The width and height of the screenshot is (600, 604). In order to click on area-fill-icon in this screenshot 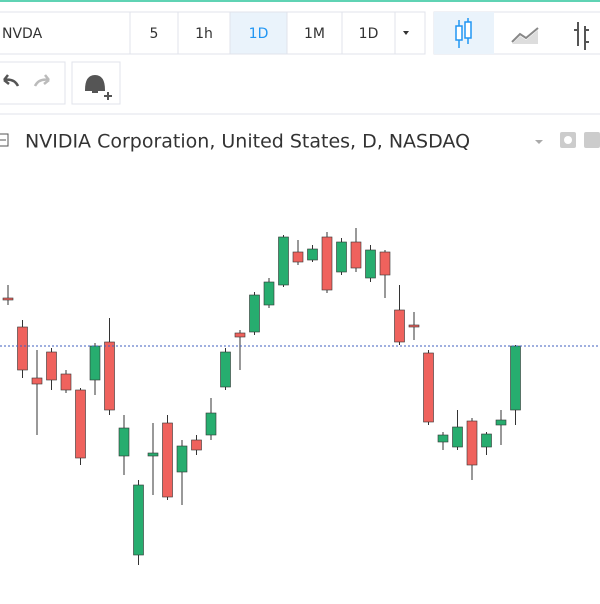, I will do `click(525, 37)`.